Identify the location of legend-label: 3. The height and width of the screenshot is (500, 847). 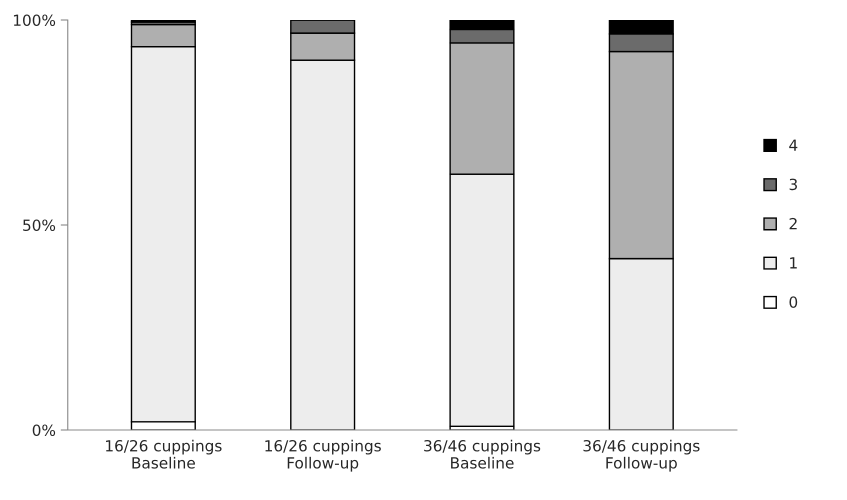
(793, 184).